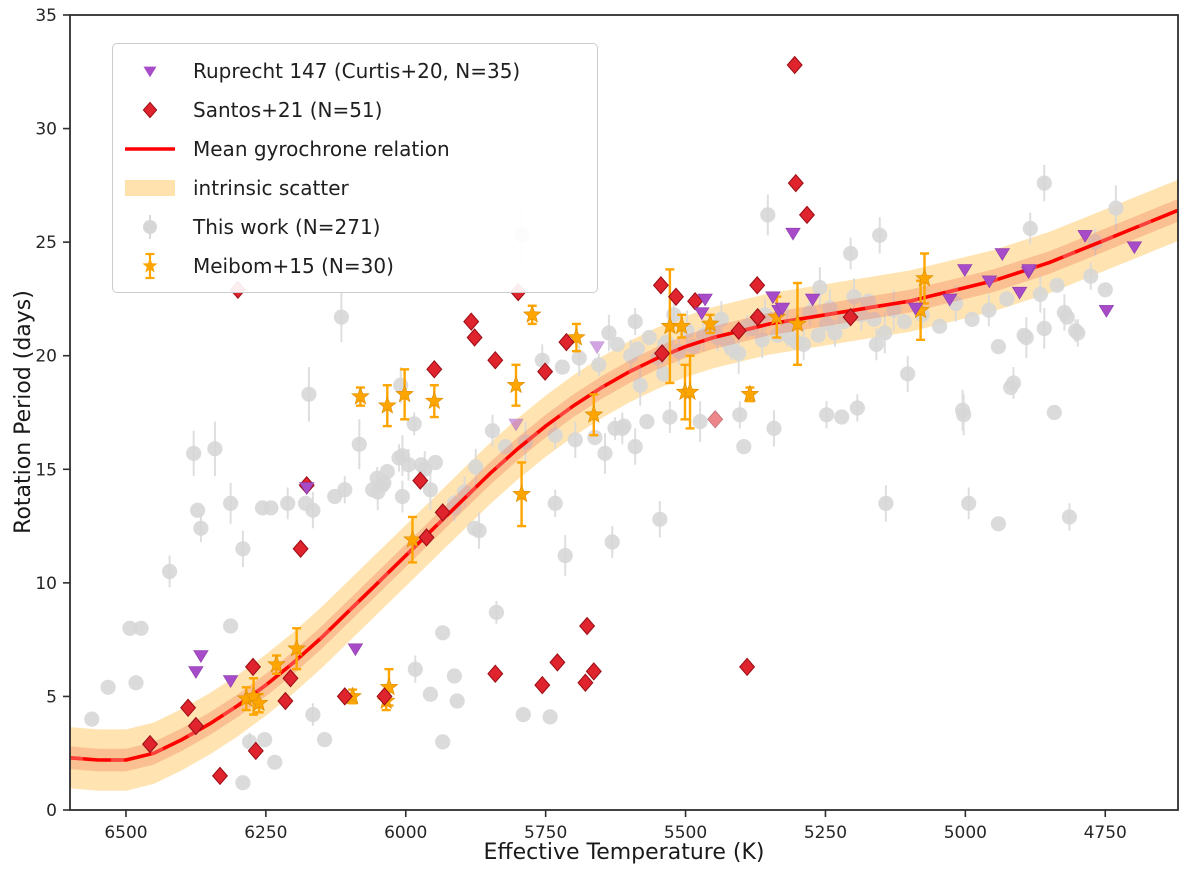  What do you see at coordinates (287, 226) in the screenshot?
I see `legend-label: This work (N=271)` at bounding box center [287, 226].